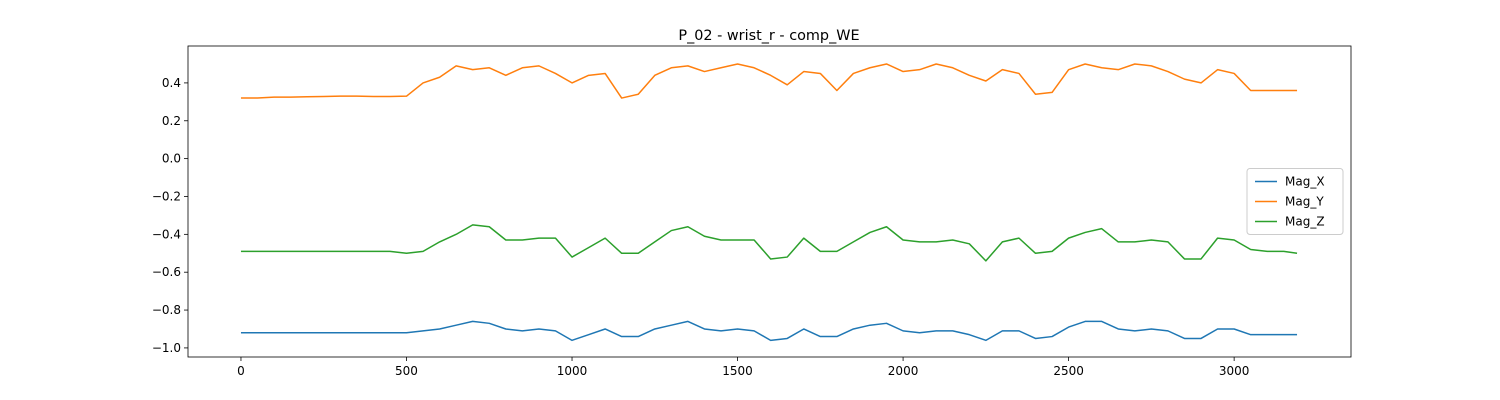  Describe the element at coordinates (1068, 371) in the screenshot. I see `x-tick-label: 2500` at that location.